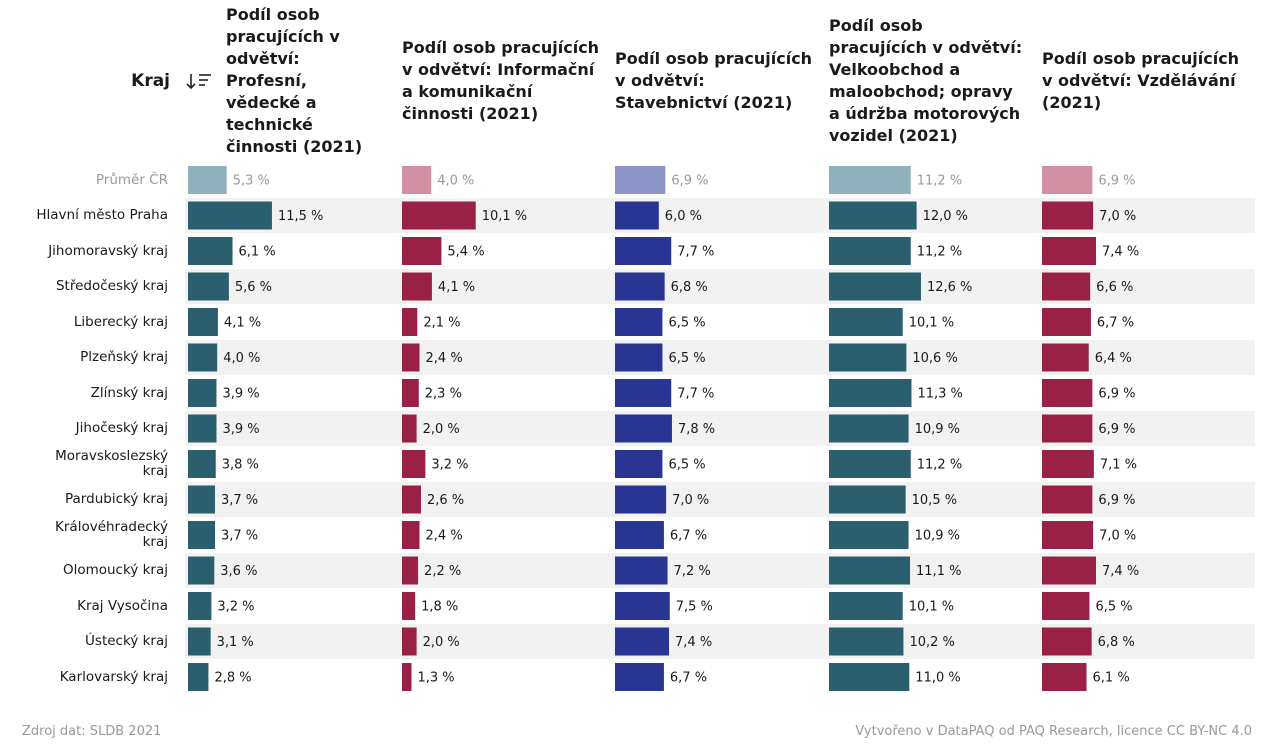 The height and width of the screenshot is (744, 1274). Describe the element at coordinates (937, 678) in the screenshot. I see `value-label: 11,0 %` at that location.